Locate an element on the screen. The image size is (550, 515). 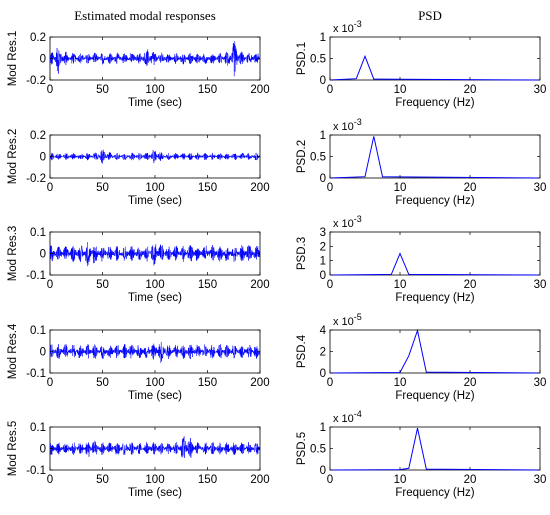
left-column-title: Estimated modal responses is located at coordinates (145, 15).